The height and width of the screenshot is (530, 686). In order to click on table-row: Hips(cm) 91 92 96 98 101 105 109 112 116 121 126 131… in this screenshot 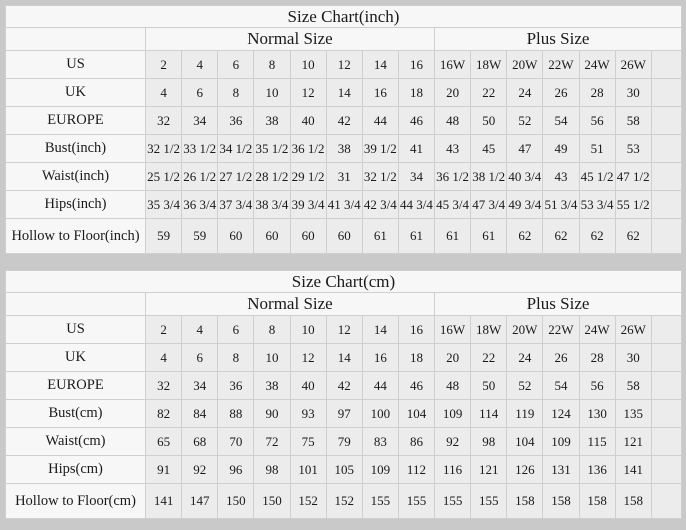, I will do `click(344, 469)`.